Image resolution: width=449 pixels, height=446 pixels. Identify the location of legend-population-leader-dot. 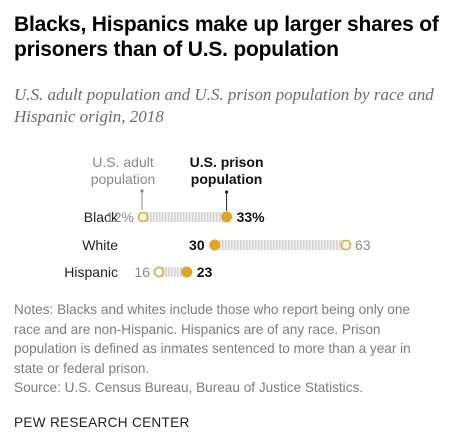
(142, 191).